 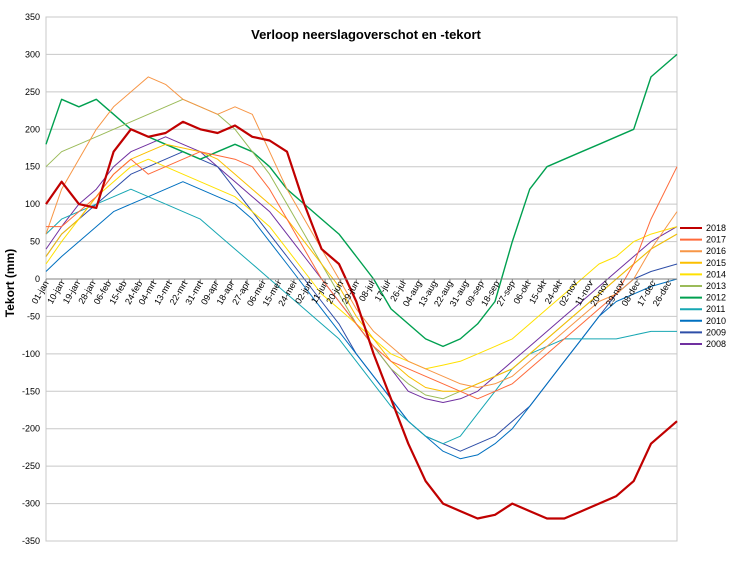 I want to click on legend-label-2015: 2015, so click(x=716, y=263).